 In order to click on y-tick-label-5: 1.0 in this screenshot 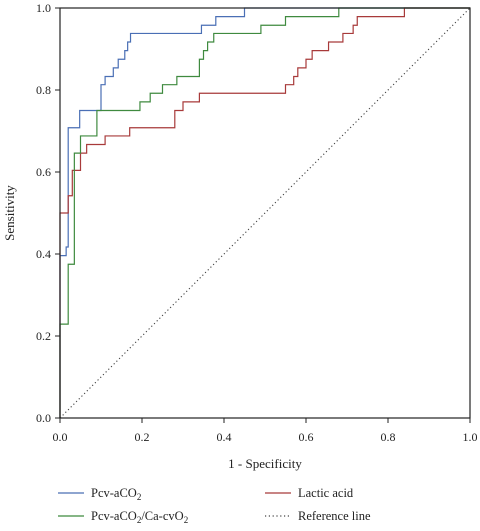, I will do `click(43, 8)`.